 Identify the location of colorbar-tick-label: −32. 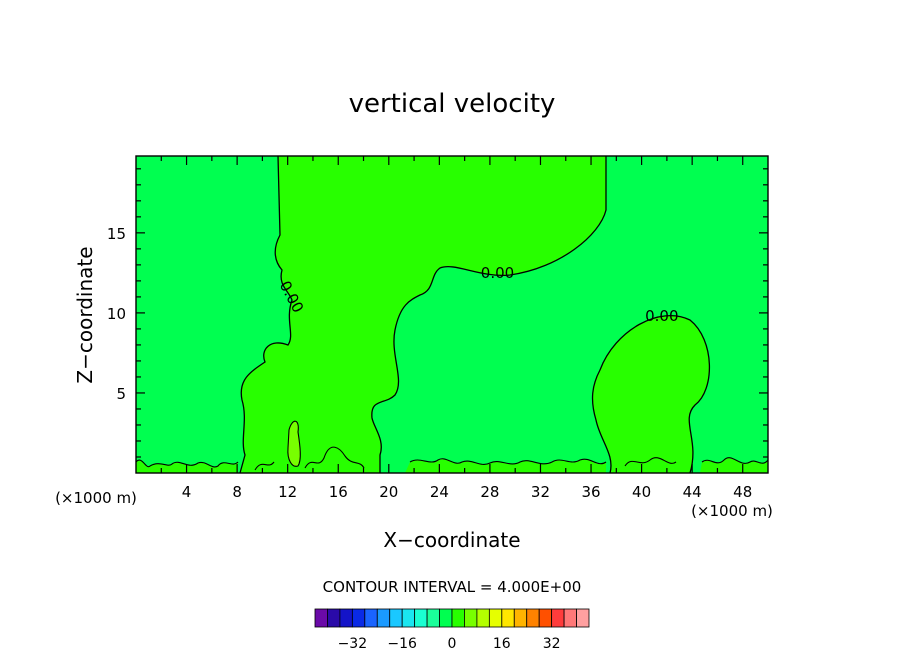
(353, 644).